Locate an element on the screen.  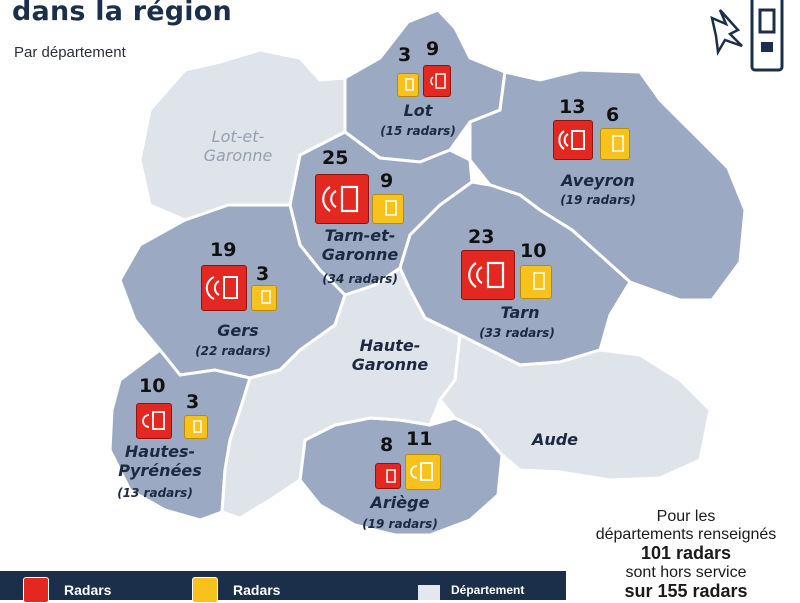
gers-red-radar-icon is located at coordinates (224, 288).